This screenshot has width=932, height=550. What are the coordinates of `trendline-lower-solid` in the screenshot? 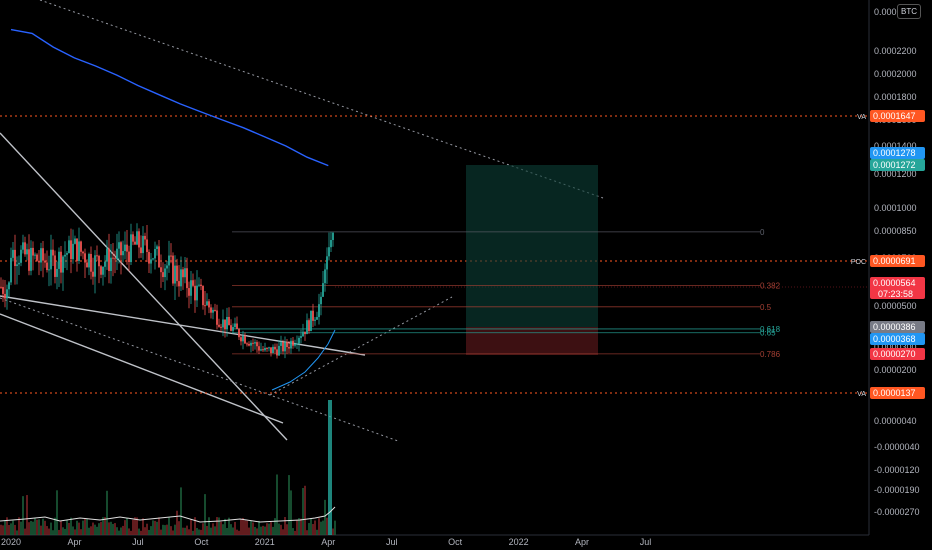 It's located at (142, 368).